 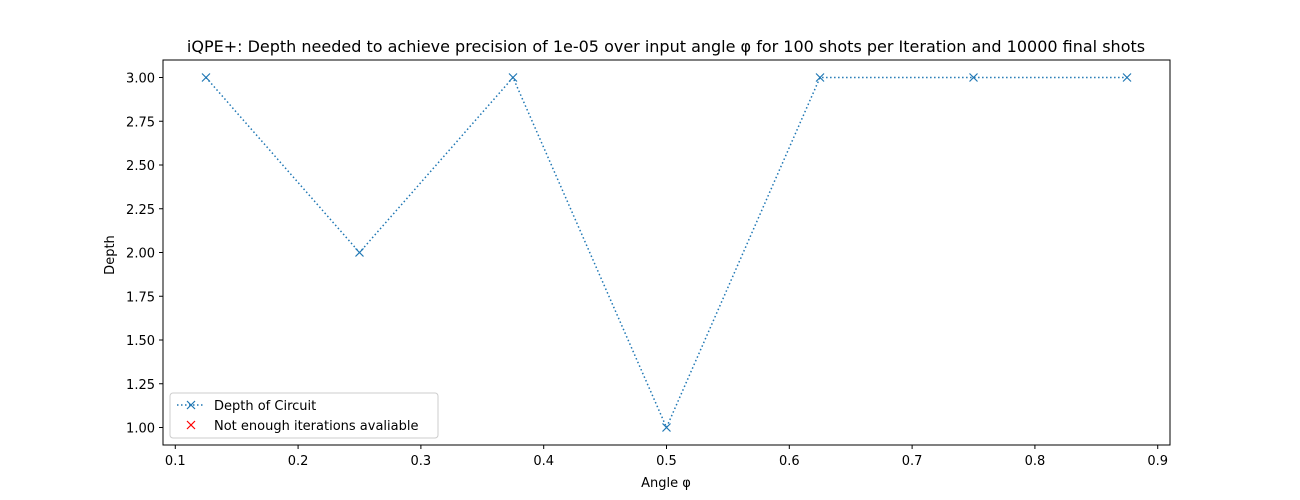 I want to click on y-tick-label: 3.00, so click(x=140, y=79).